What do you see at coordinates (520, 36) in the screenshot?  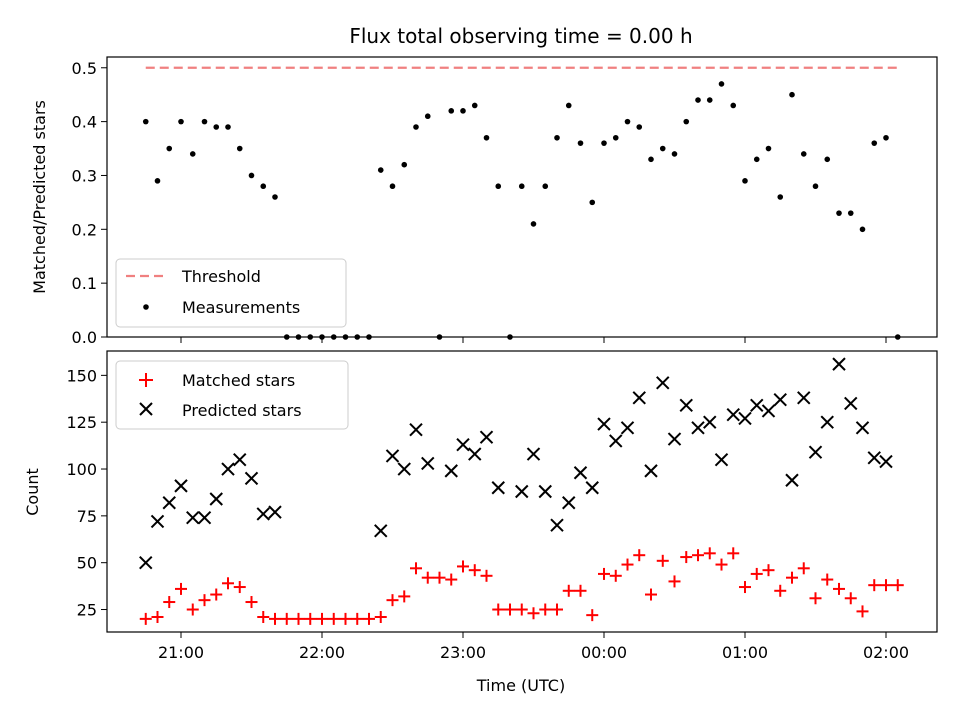 I see `chart-title: Flux total observing time = 0.00 h` at bounding box center [520, 36].